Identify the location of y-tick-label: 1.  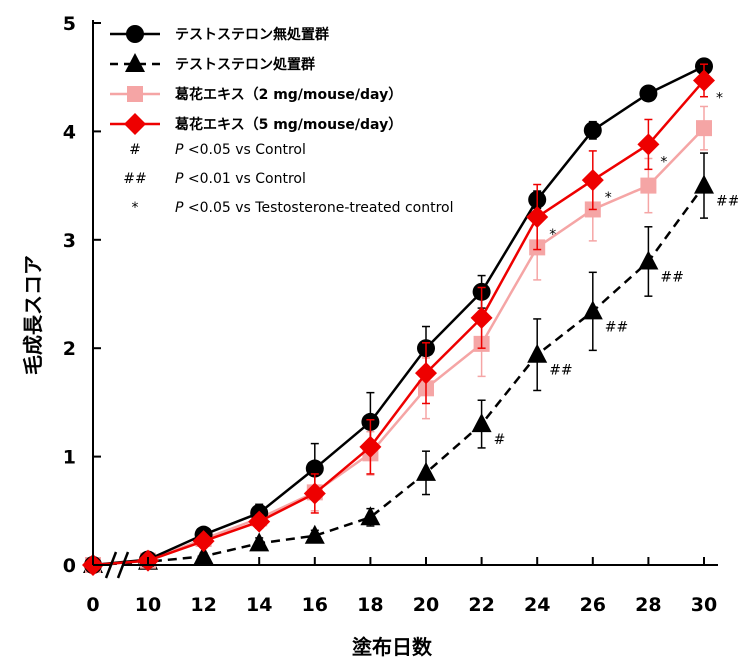
(69, 458).